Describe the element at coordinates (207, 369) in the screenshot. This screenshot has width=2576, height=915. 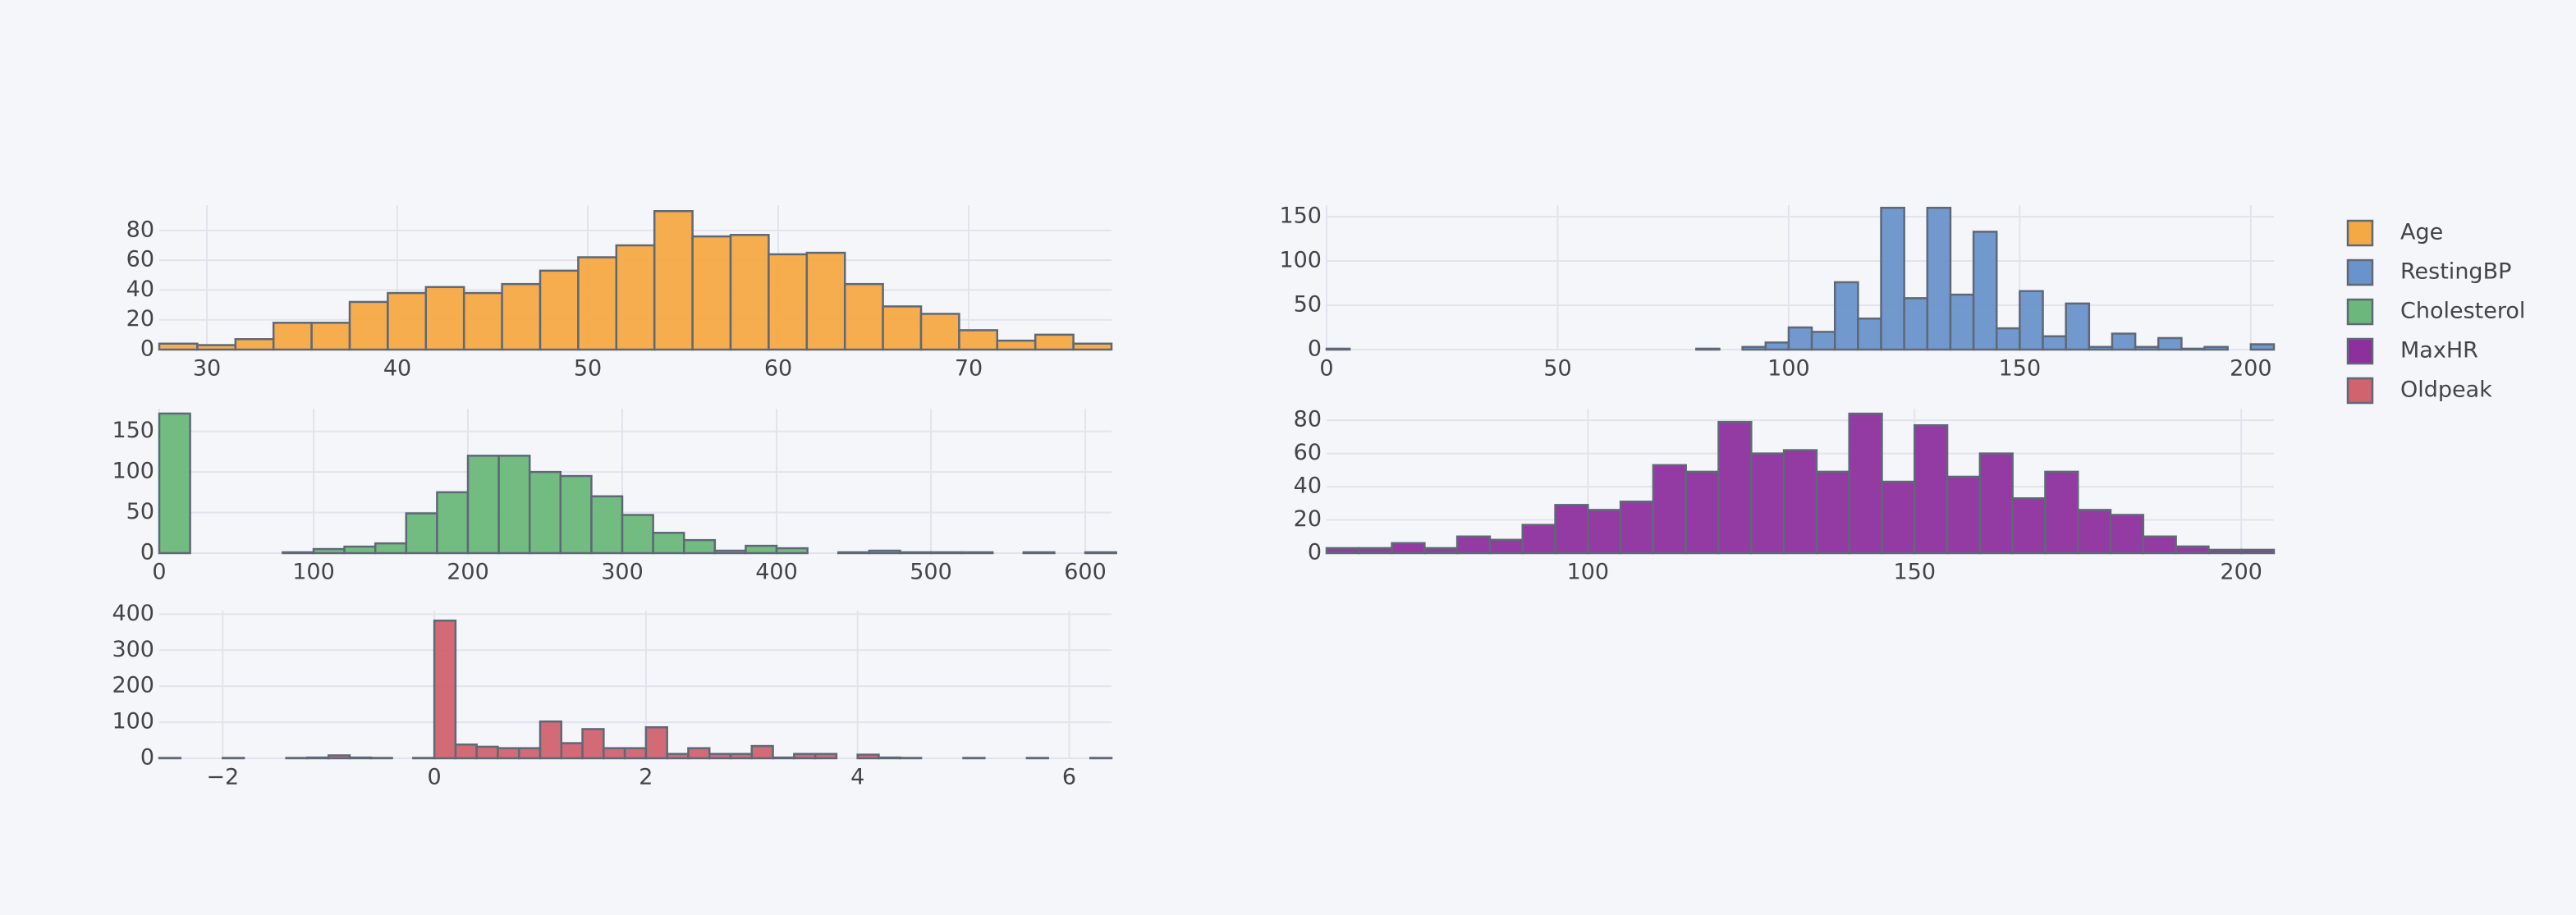
I see `x-tick-label: 30` at that location.